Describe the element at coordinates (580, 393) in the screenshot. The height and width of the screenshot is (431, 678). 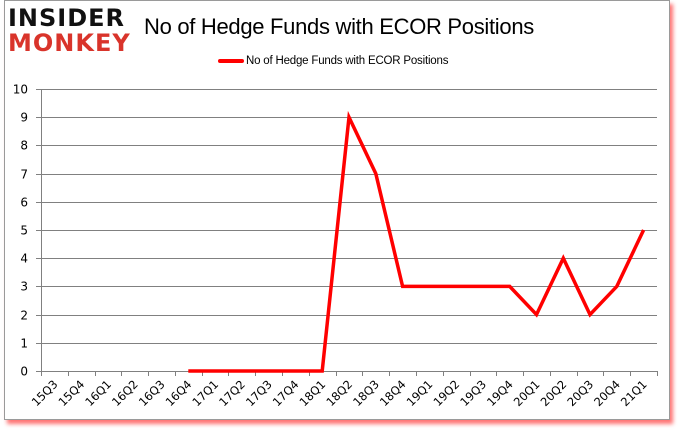
I see `x-tick-label: 20Q3` at that location.